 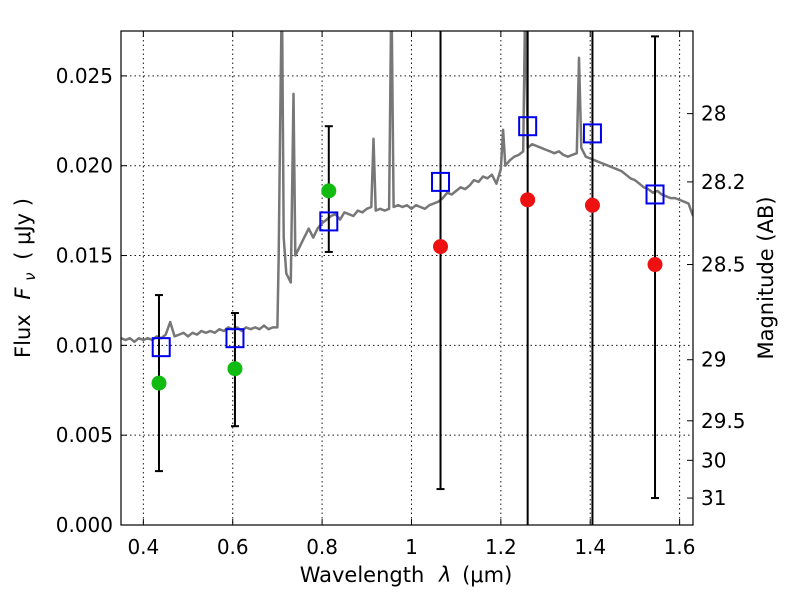 What do you see at coordinates (84, 76) in the screenshot?
I see `y-tick-label: 0.025` at bounding box center [84, 76].